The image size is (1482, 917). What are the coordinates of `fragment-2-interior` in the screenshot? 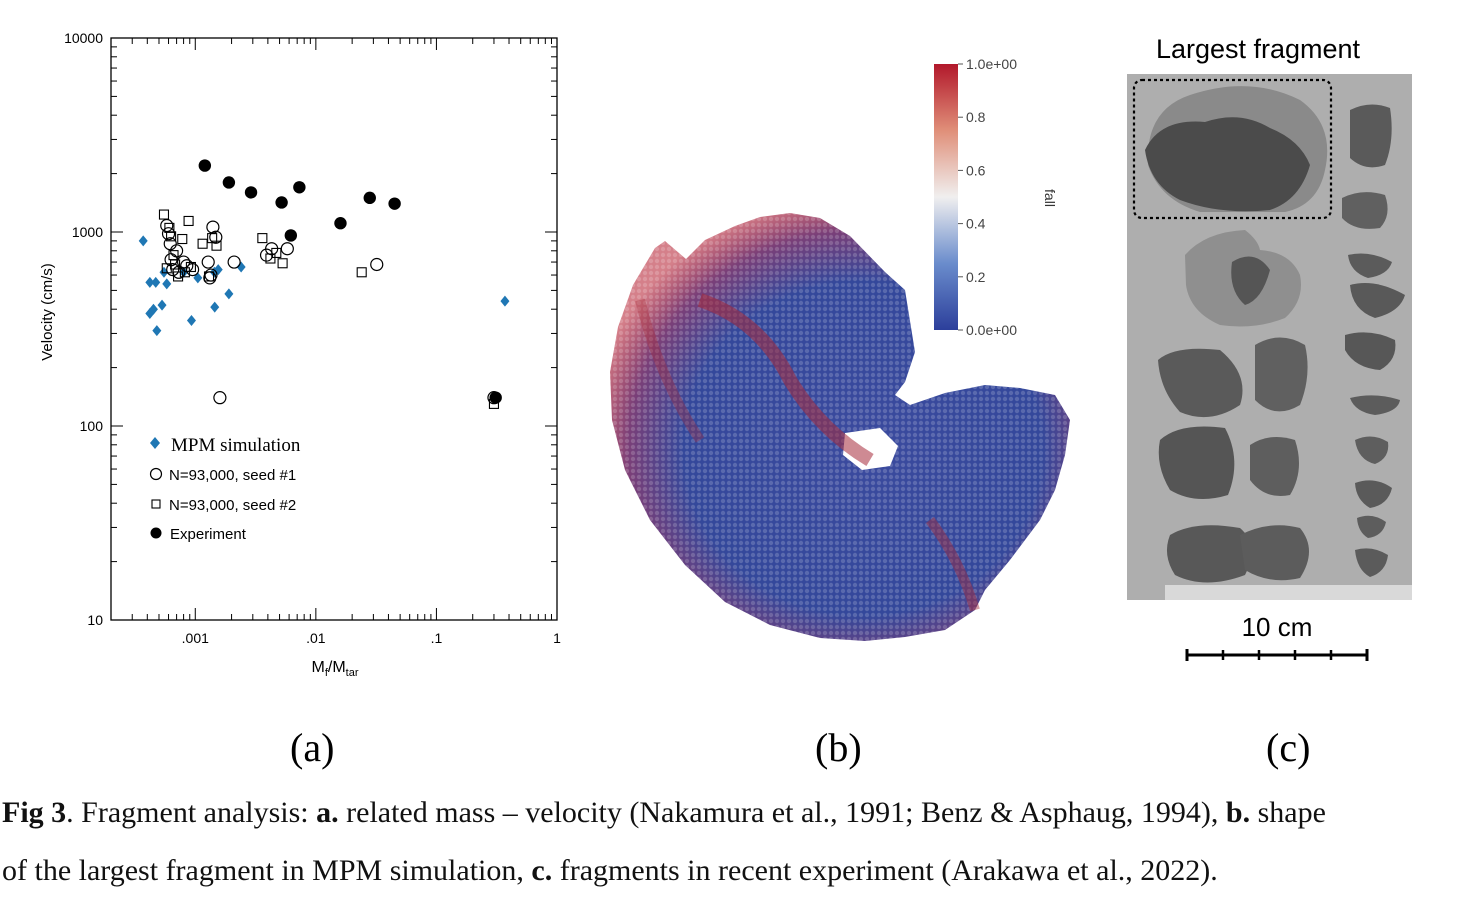 It's located at (1250, 280).